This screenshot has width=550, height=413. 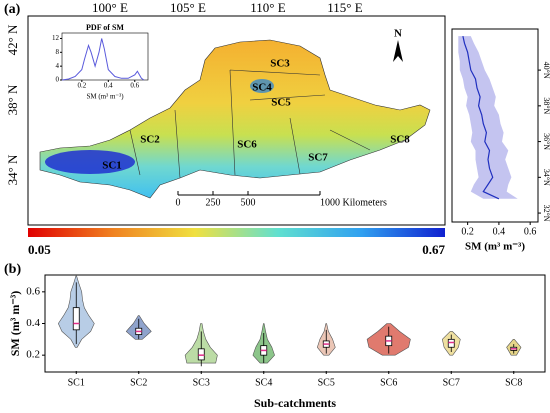 I want to click on x-tick-label: SC5, so click(x=326, y=382).